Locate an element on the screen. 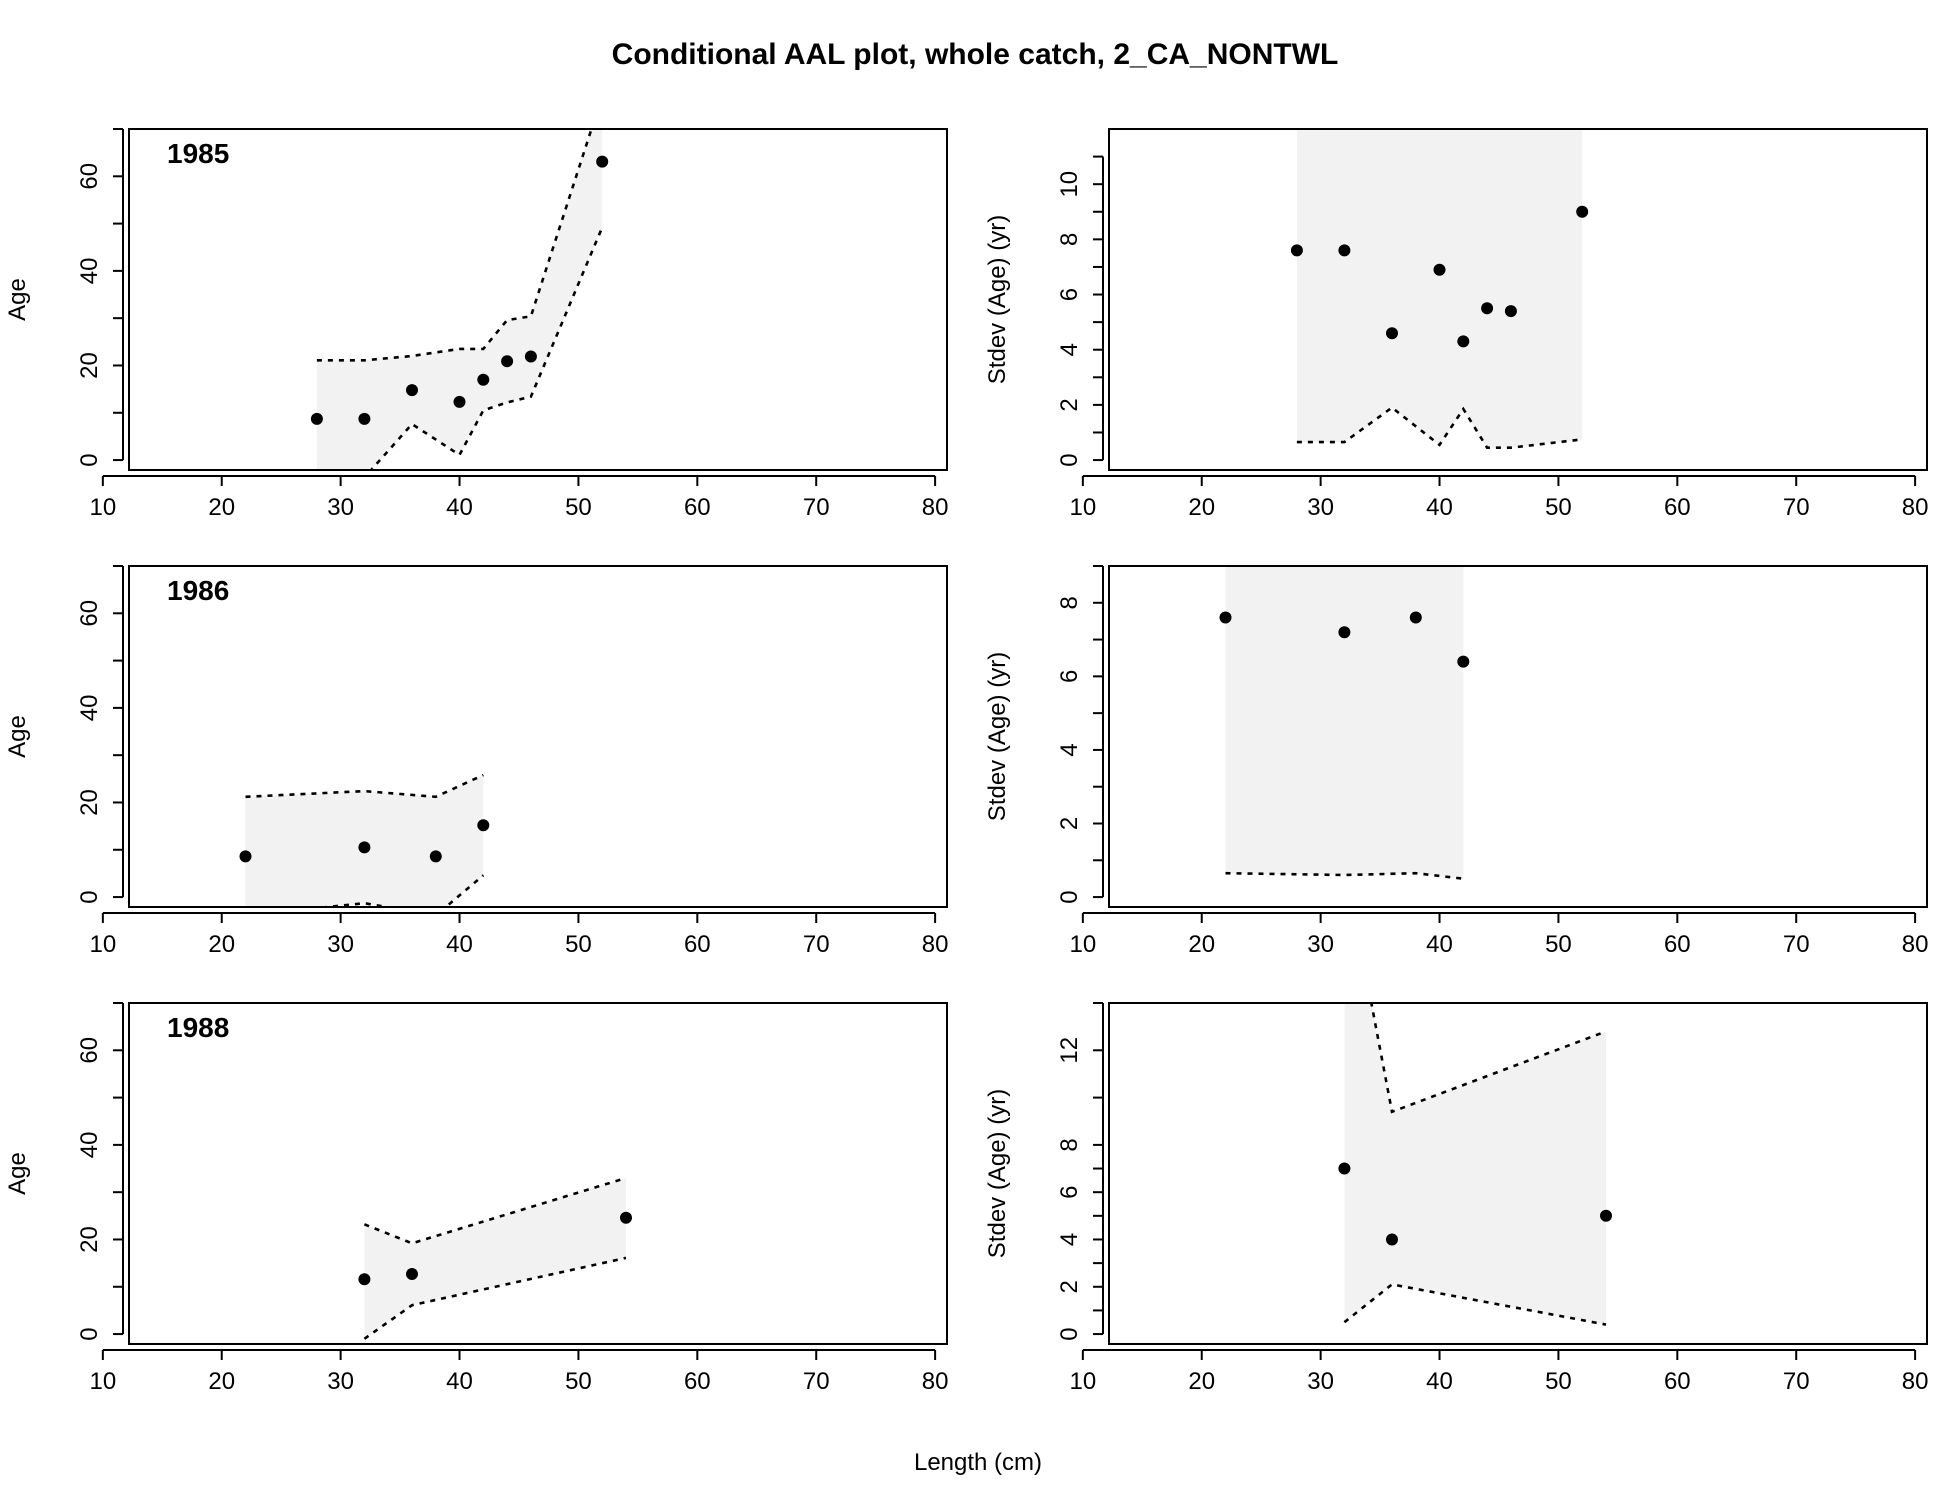  panel-stdev-age-1985: 10 20 30 40 50 60 70 80 0 2 4 6 8 10 Stdev (Age) (yr) is located at coordinates (1456, 324).